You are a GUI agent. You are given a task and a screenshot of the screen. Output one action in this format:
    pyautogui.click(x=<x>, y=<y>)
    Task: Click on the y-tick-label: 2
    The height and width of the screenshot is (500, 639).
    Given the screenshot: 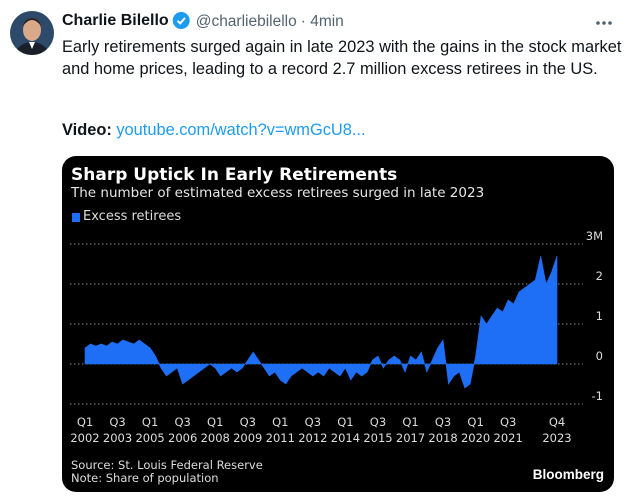 What is the action you would take?
    pyautogui.click(x=599, y=276)
    